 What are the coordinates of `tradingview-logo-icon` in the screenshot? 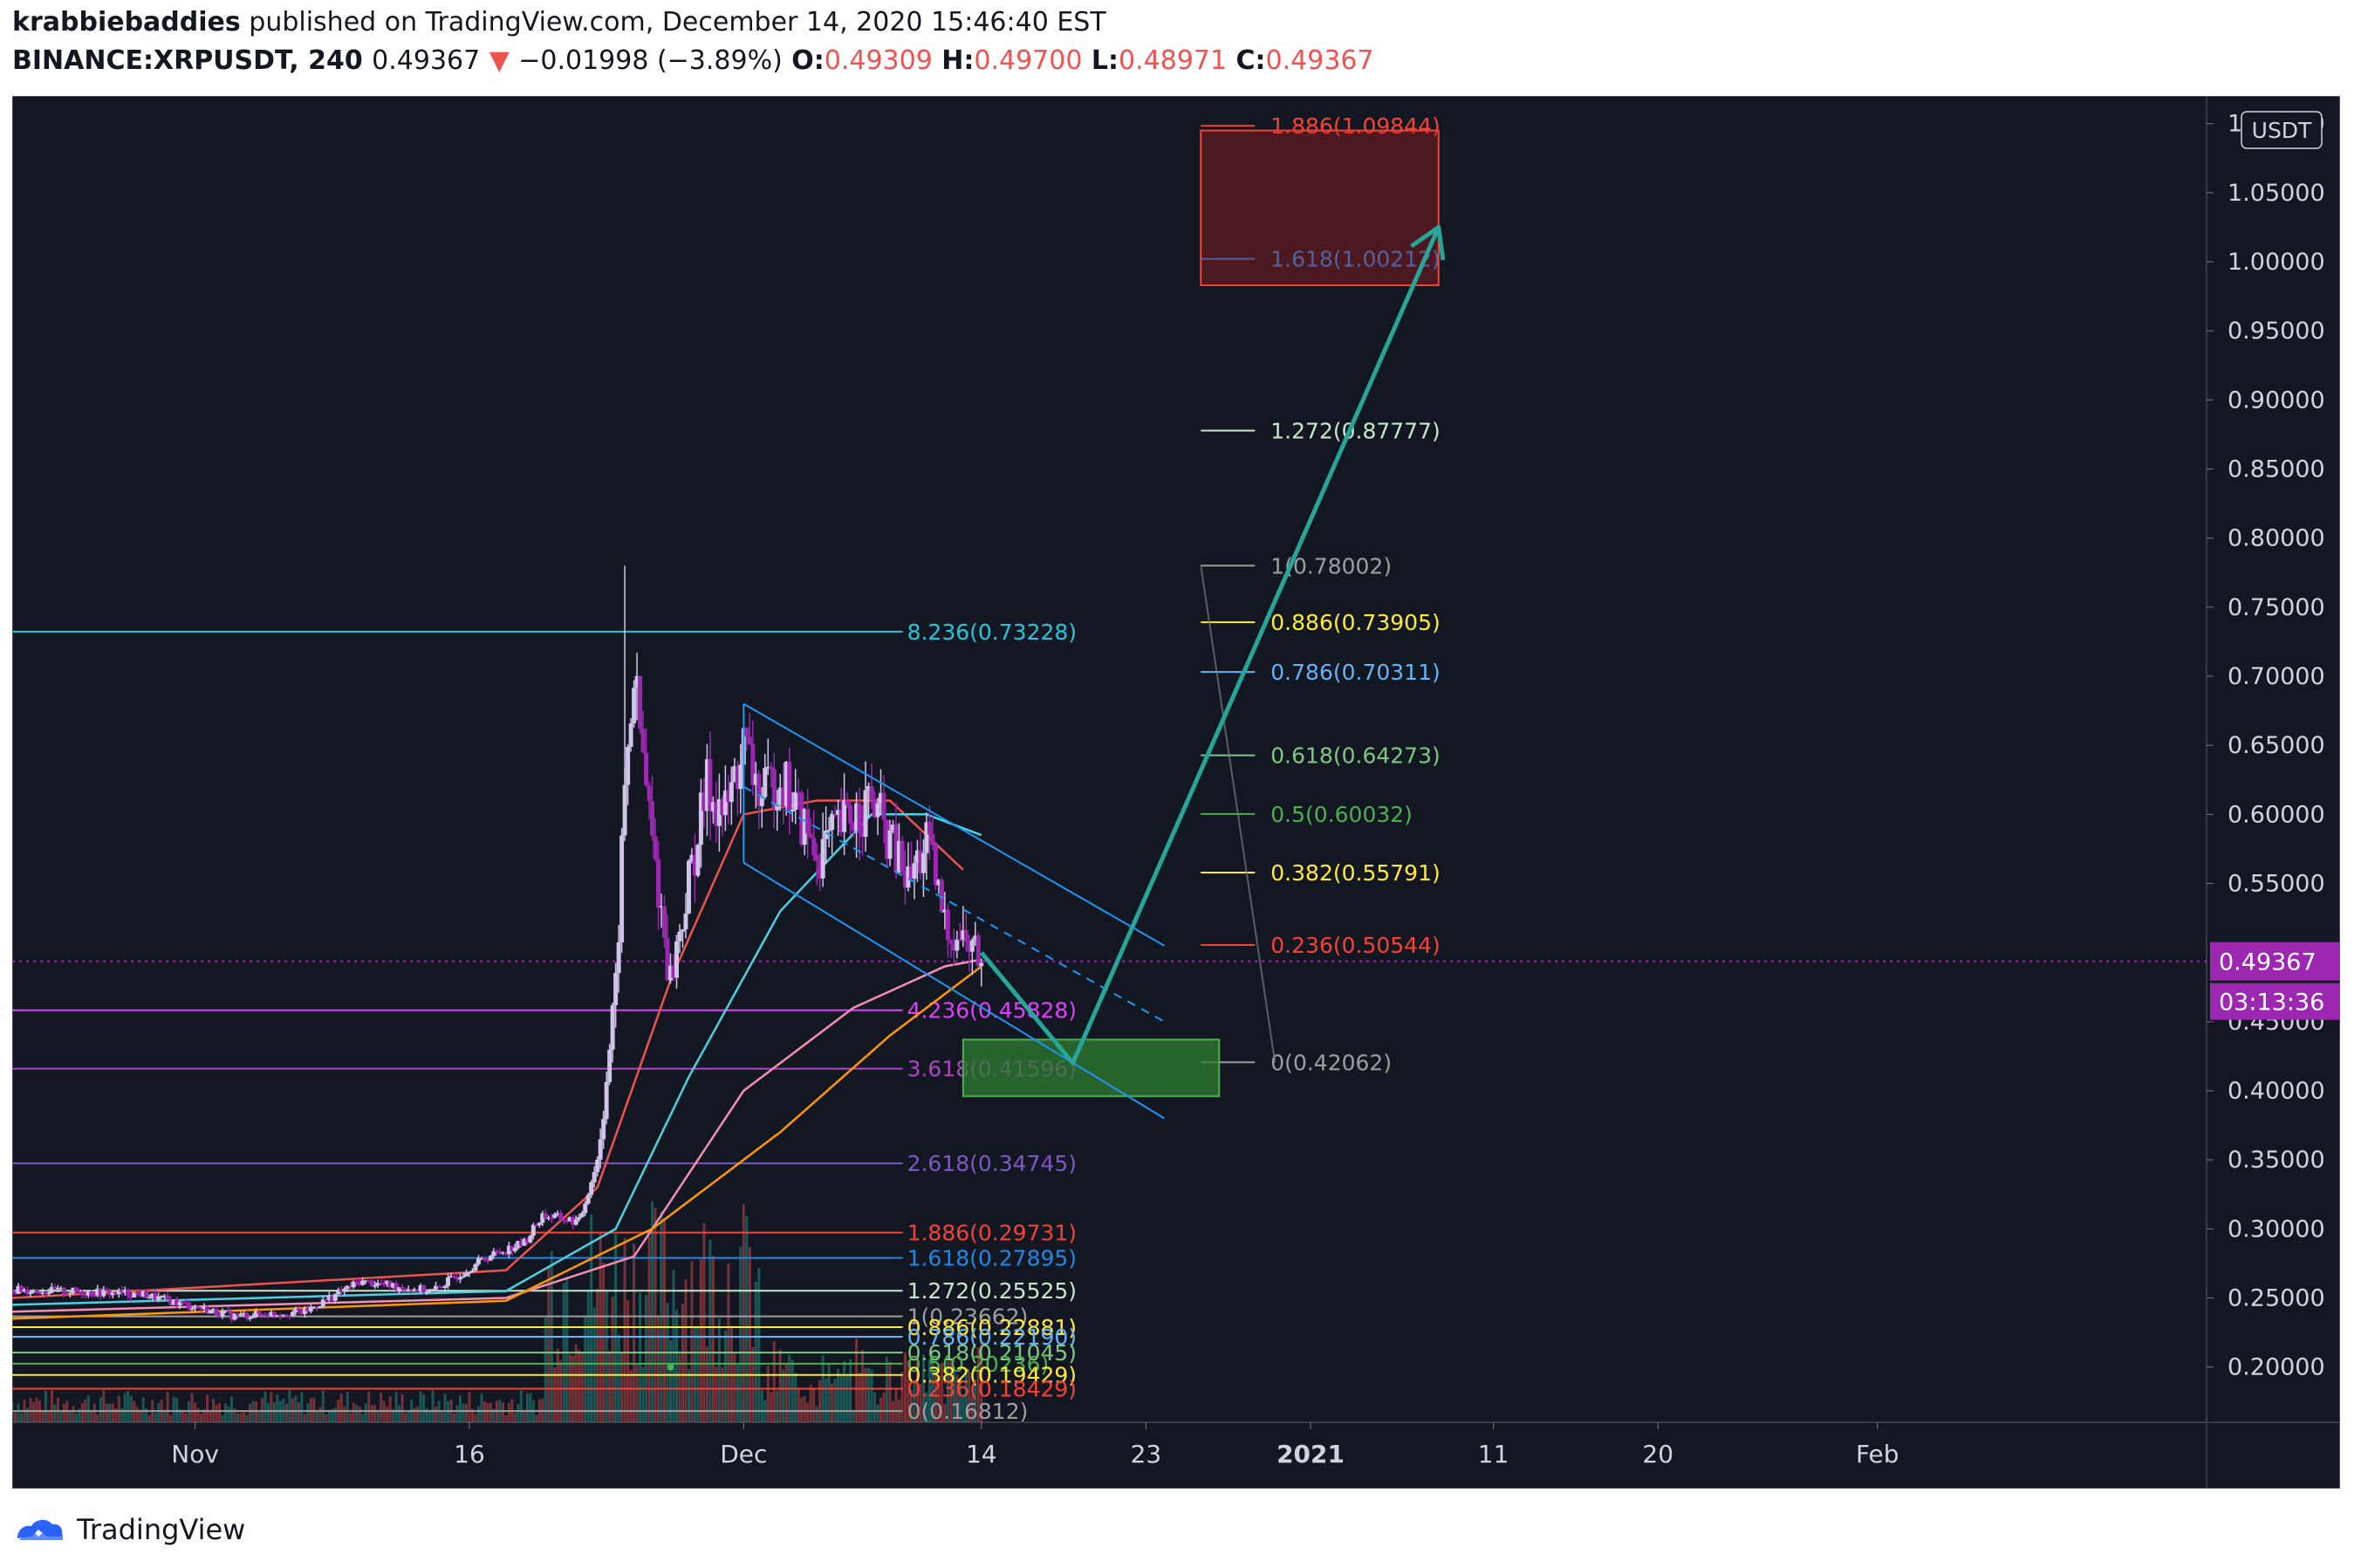 It's located at (40, 1530).